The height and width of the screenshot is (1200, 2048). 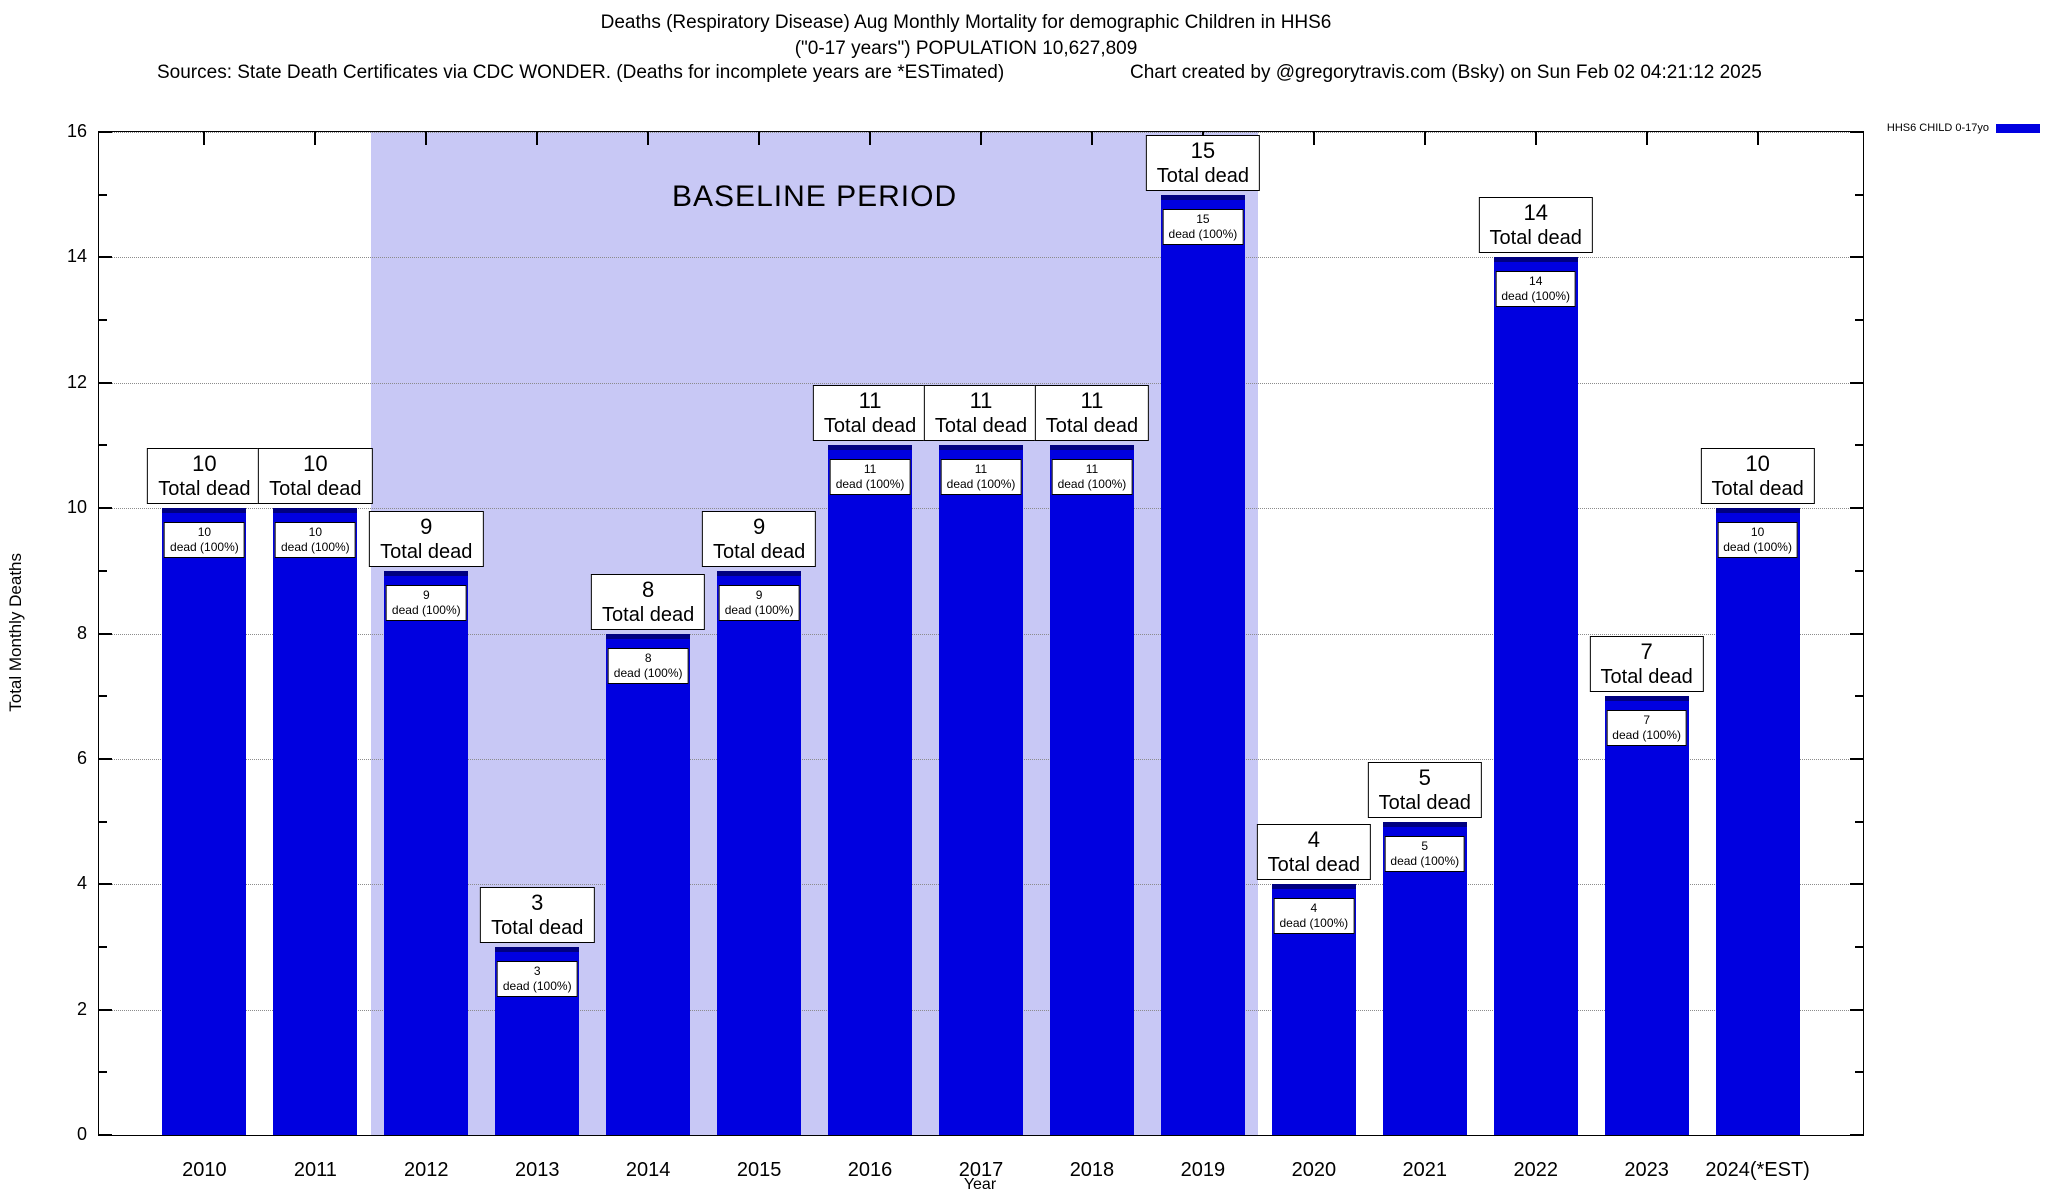 What do you see at coordinates (1535, 225) in the screenshot?
I see `bar-value-label: 14 Total dead` at bounding box center [1535, 225].